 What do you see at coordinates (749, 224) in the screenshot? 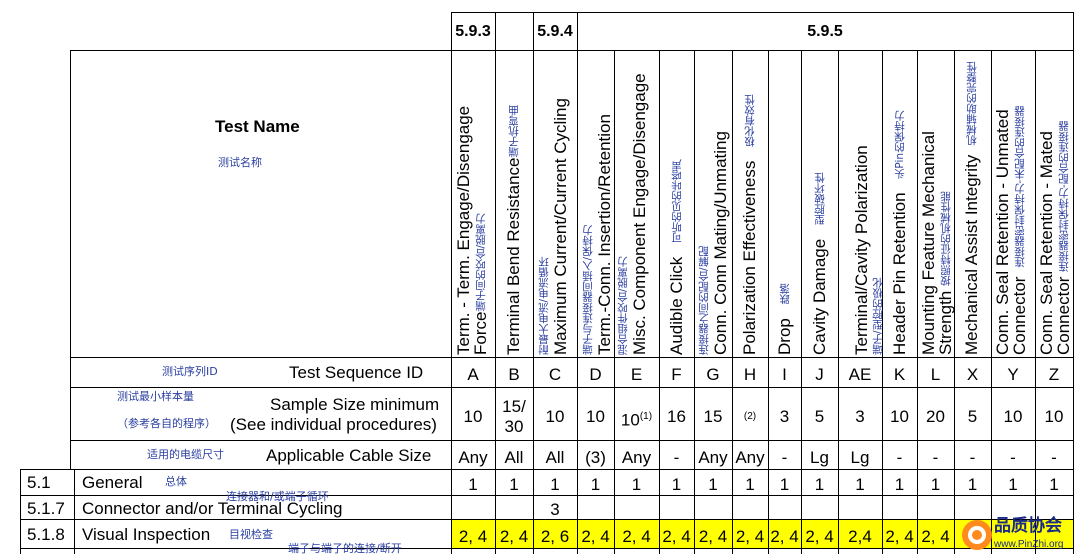
I see `column-header: Polarization Effectiveness 极化有效性` at bounding box center [749, 224].